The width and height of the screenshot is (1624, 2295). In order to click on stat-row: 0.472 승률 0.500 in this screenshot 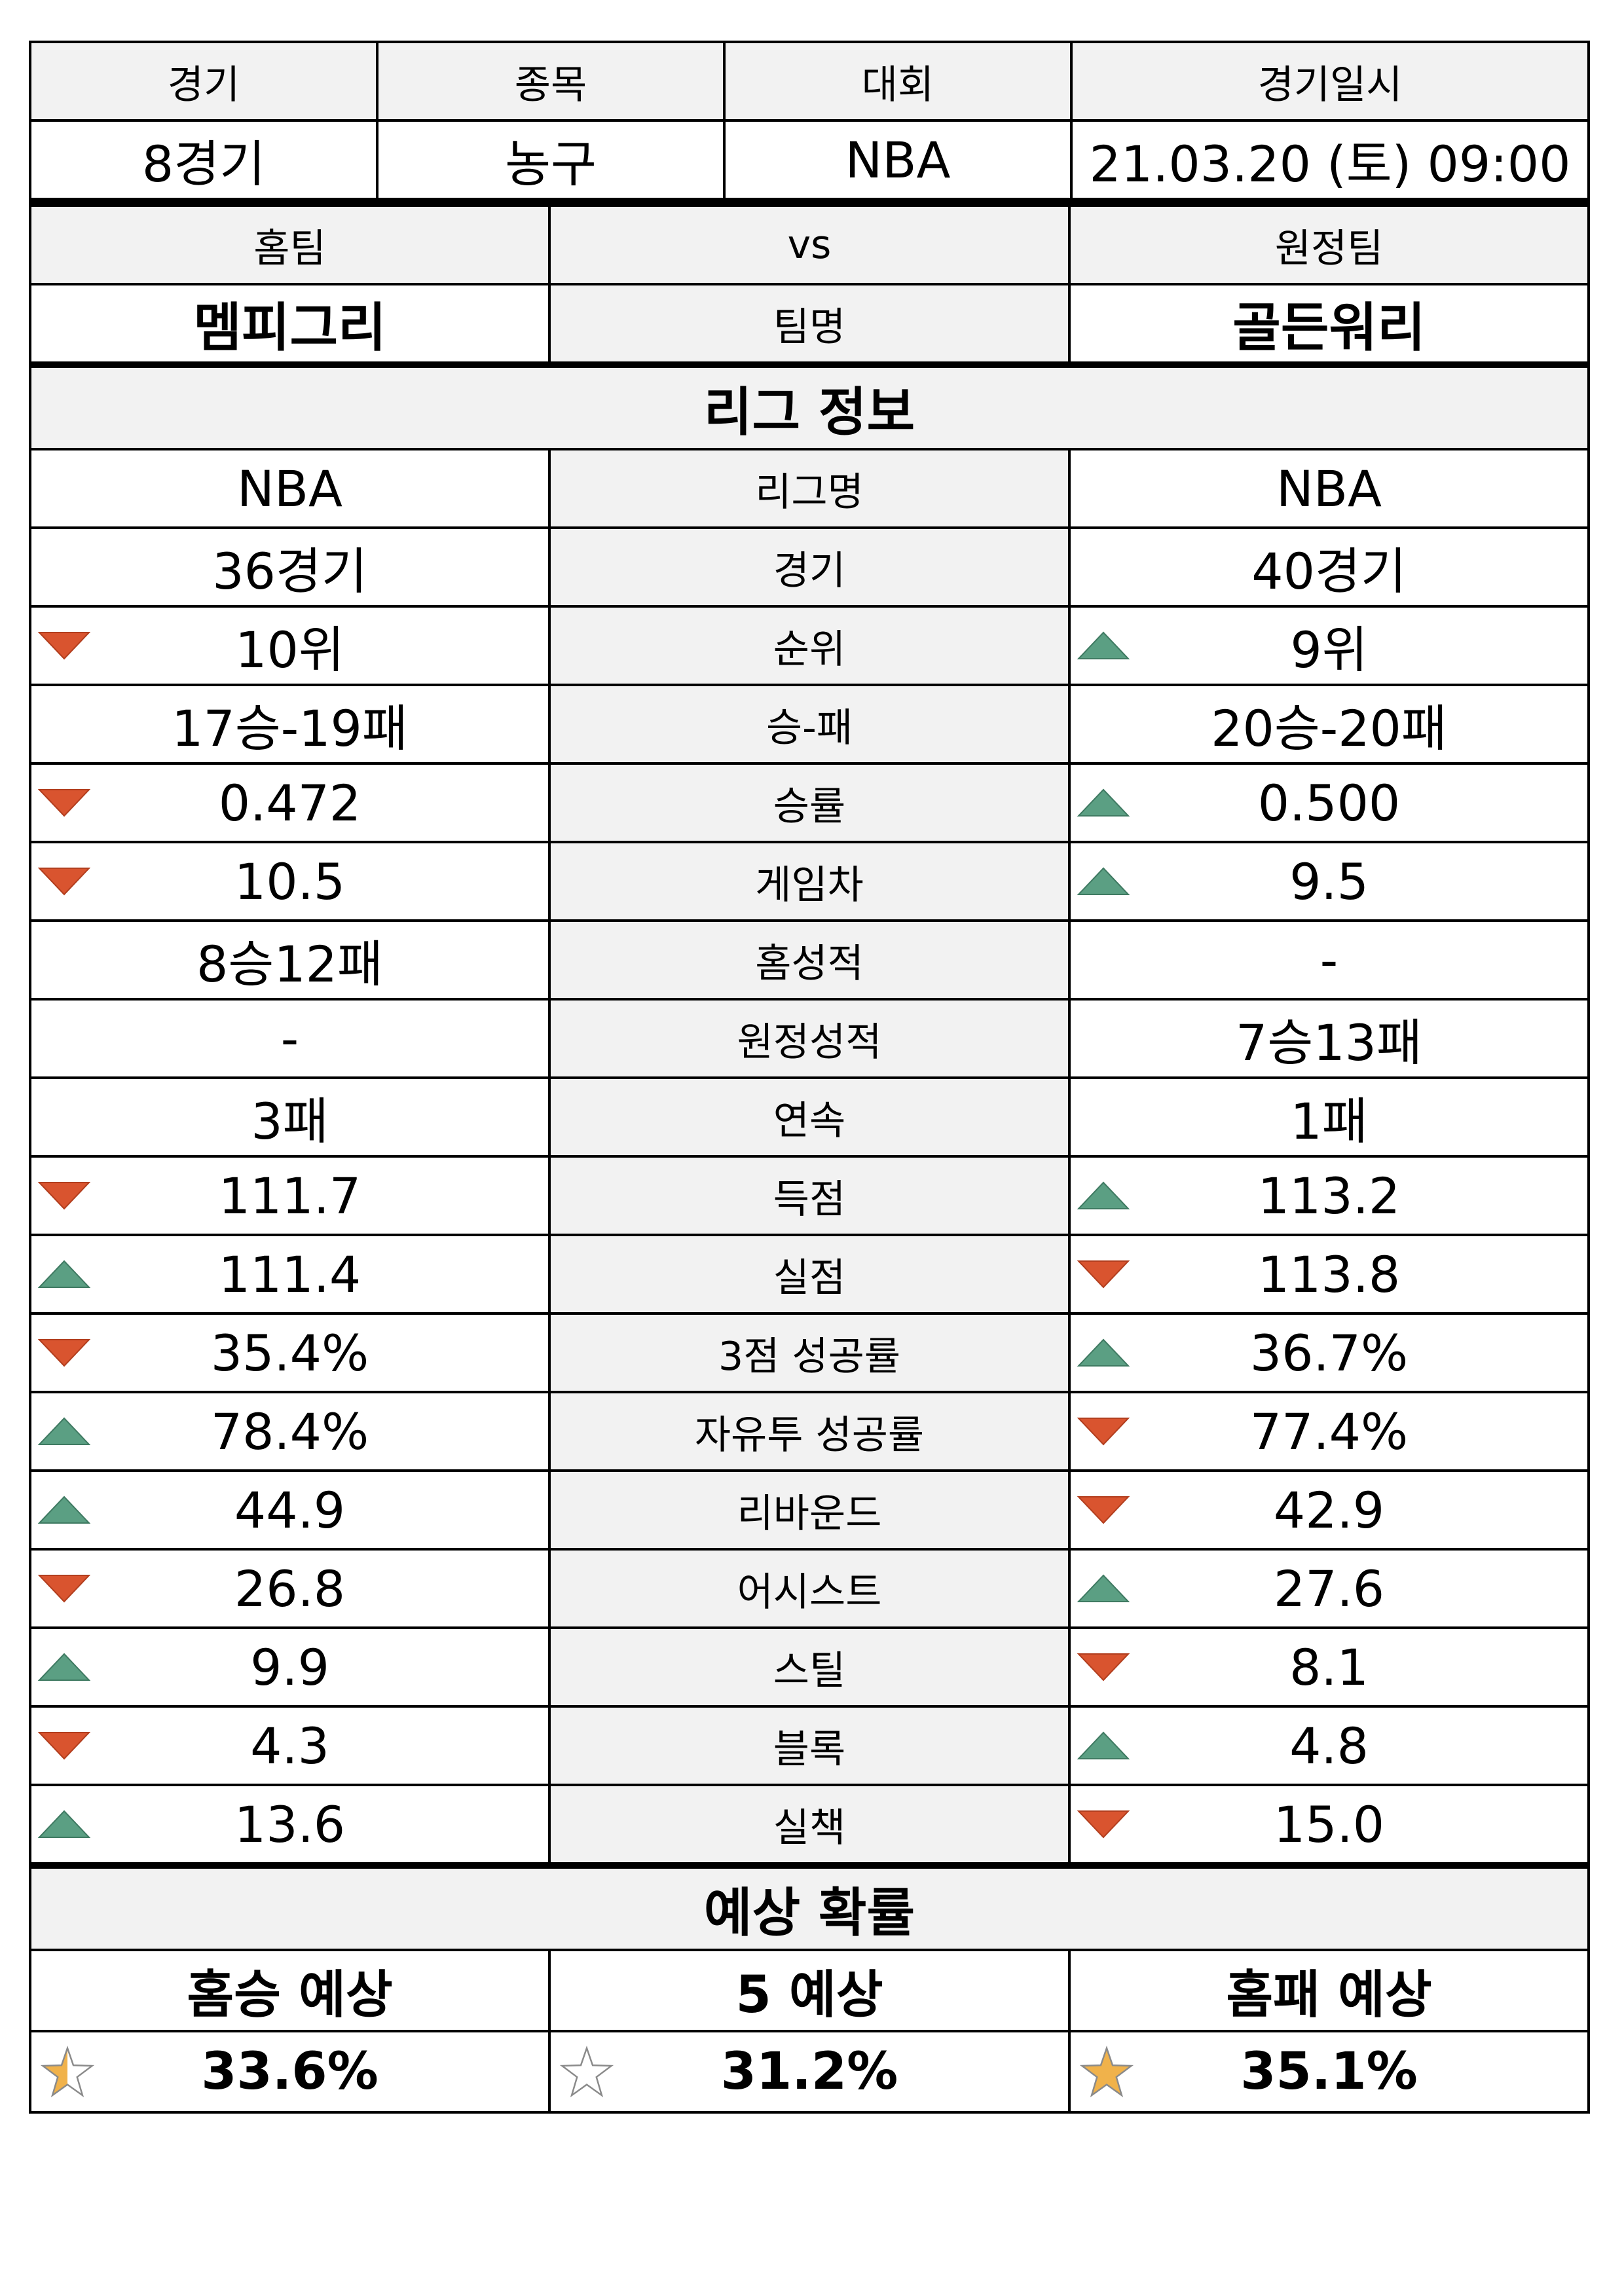, I will do `click(809, 802)`.